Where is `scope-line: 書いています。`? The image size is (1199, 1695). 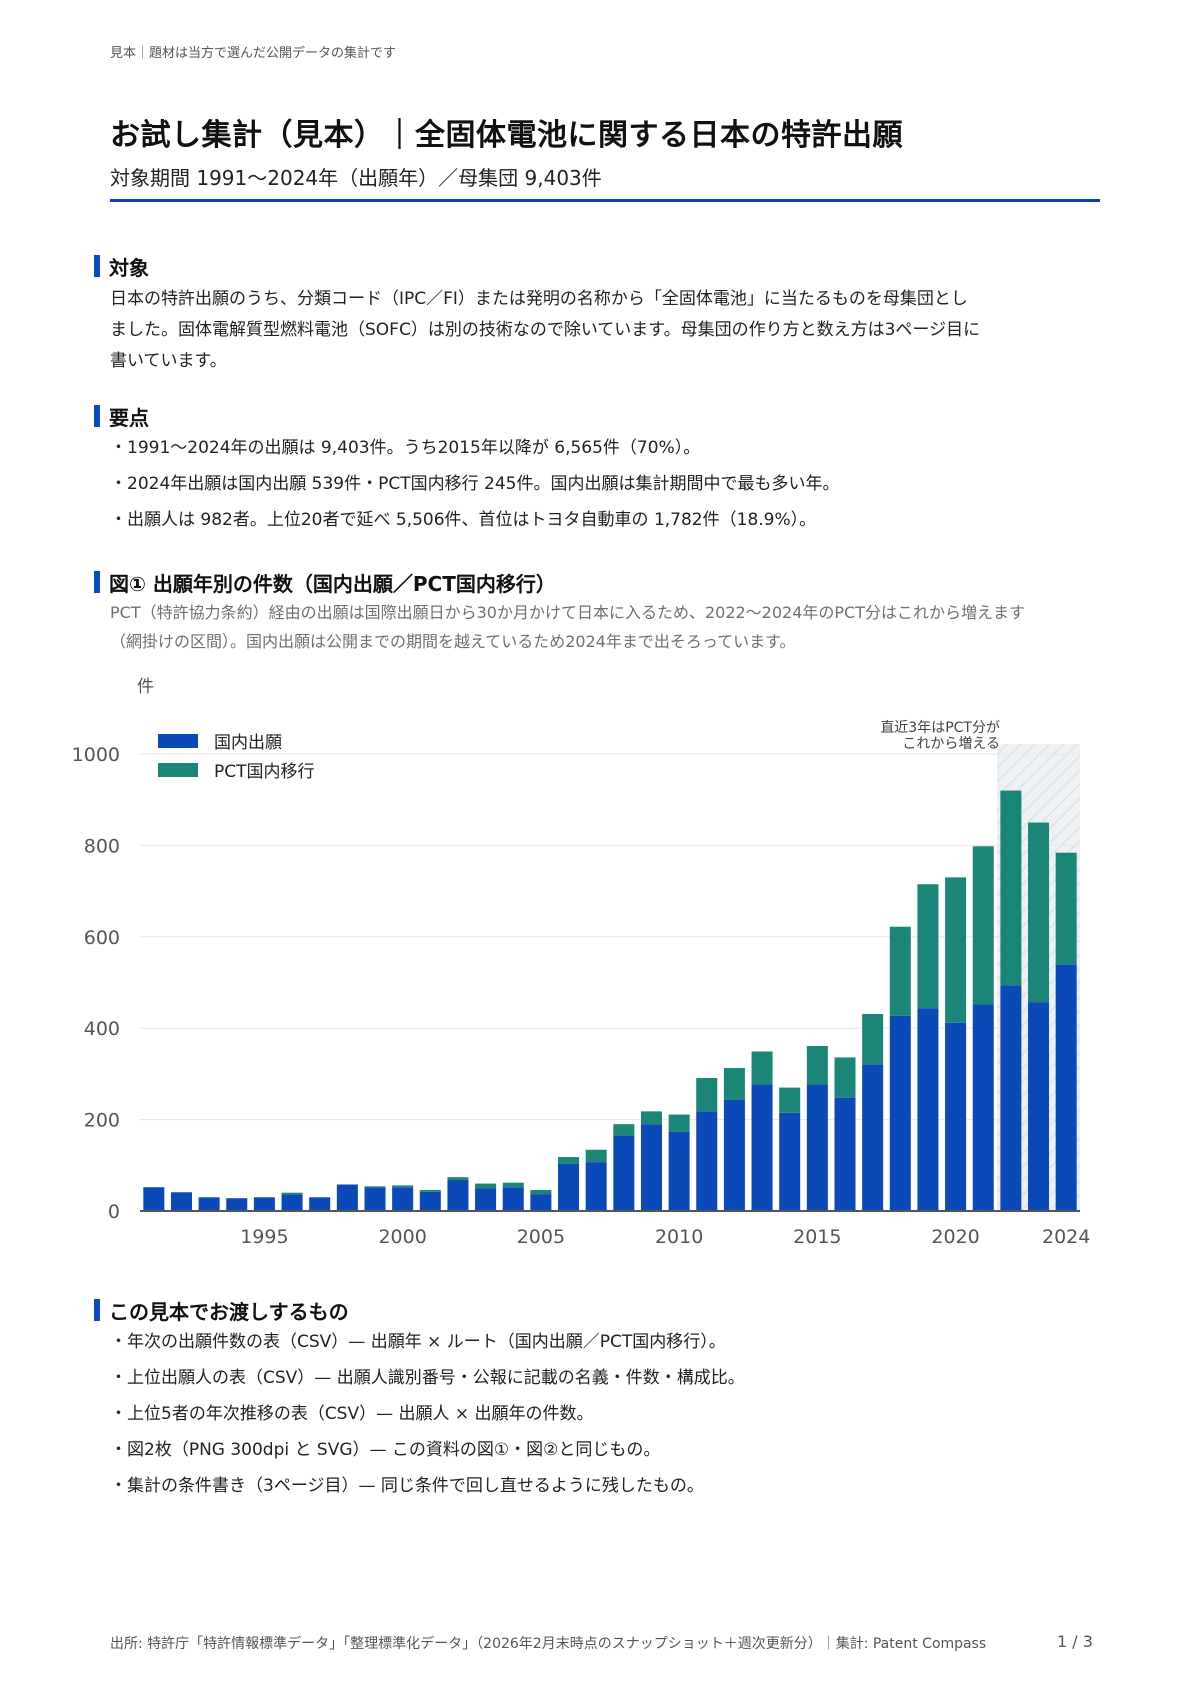 scope-line: 書いています。 is located at coordinates (168, 361).